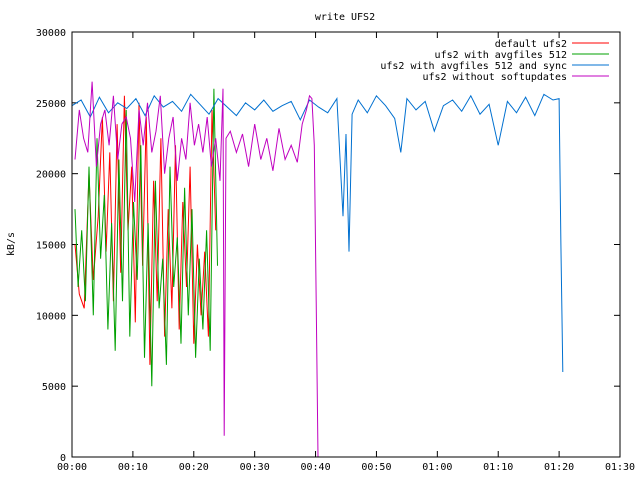 The image size is (640, 480). Describe the element at coordinates (72, 467) in the screenshot. I see `x-tick-label: 00:00` at that location.